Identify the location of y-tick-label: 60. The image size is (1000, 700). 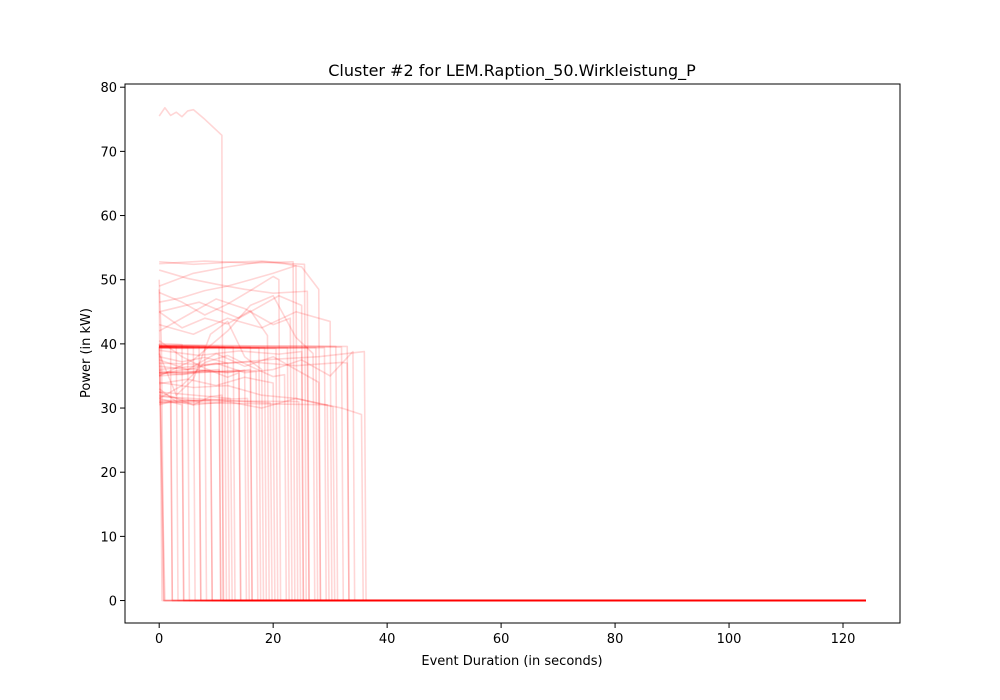
(108, 217).